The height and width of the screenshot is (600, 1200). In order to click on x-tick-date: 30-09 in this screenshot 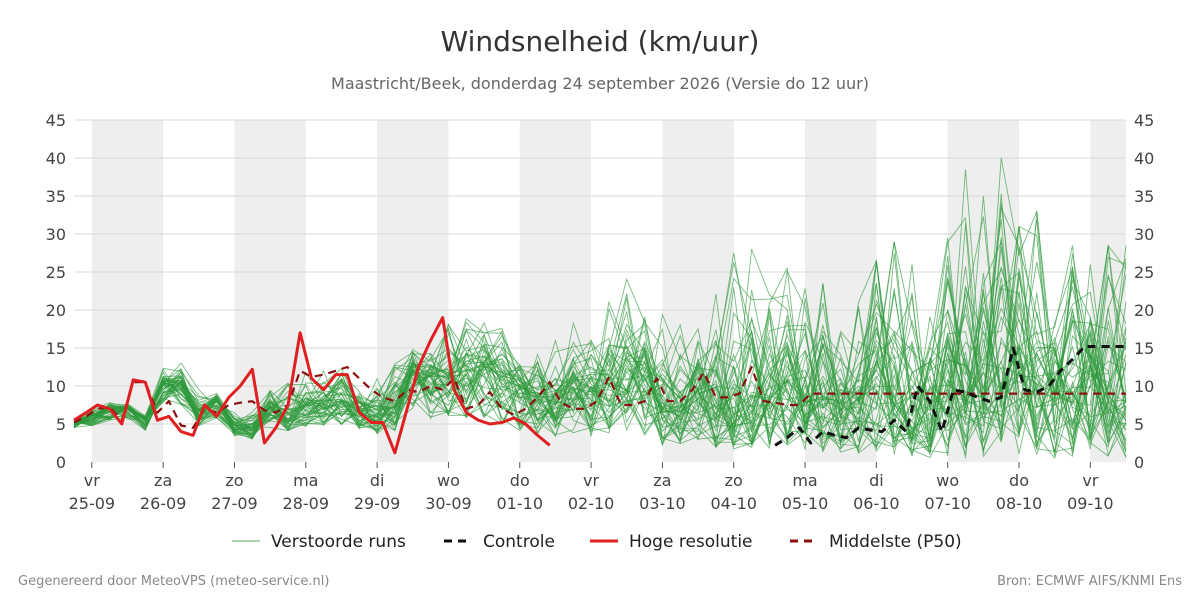, I will do `click(448, 503)`.